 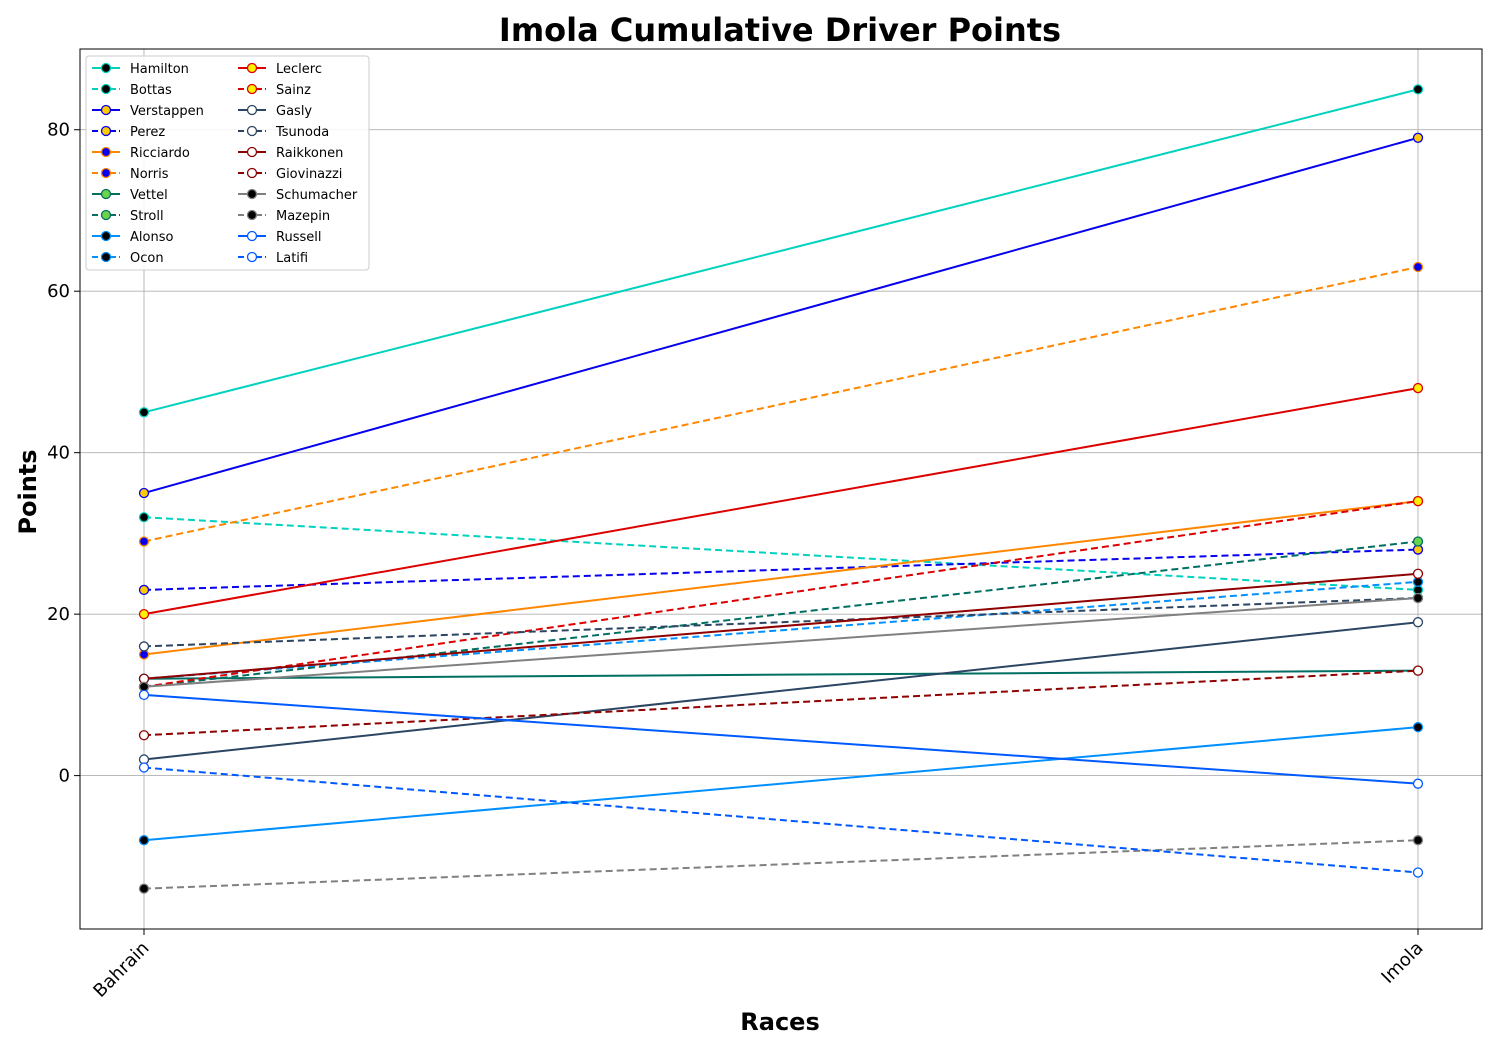 I want to click on series-line-ocon, so click(x=781, y=630).